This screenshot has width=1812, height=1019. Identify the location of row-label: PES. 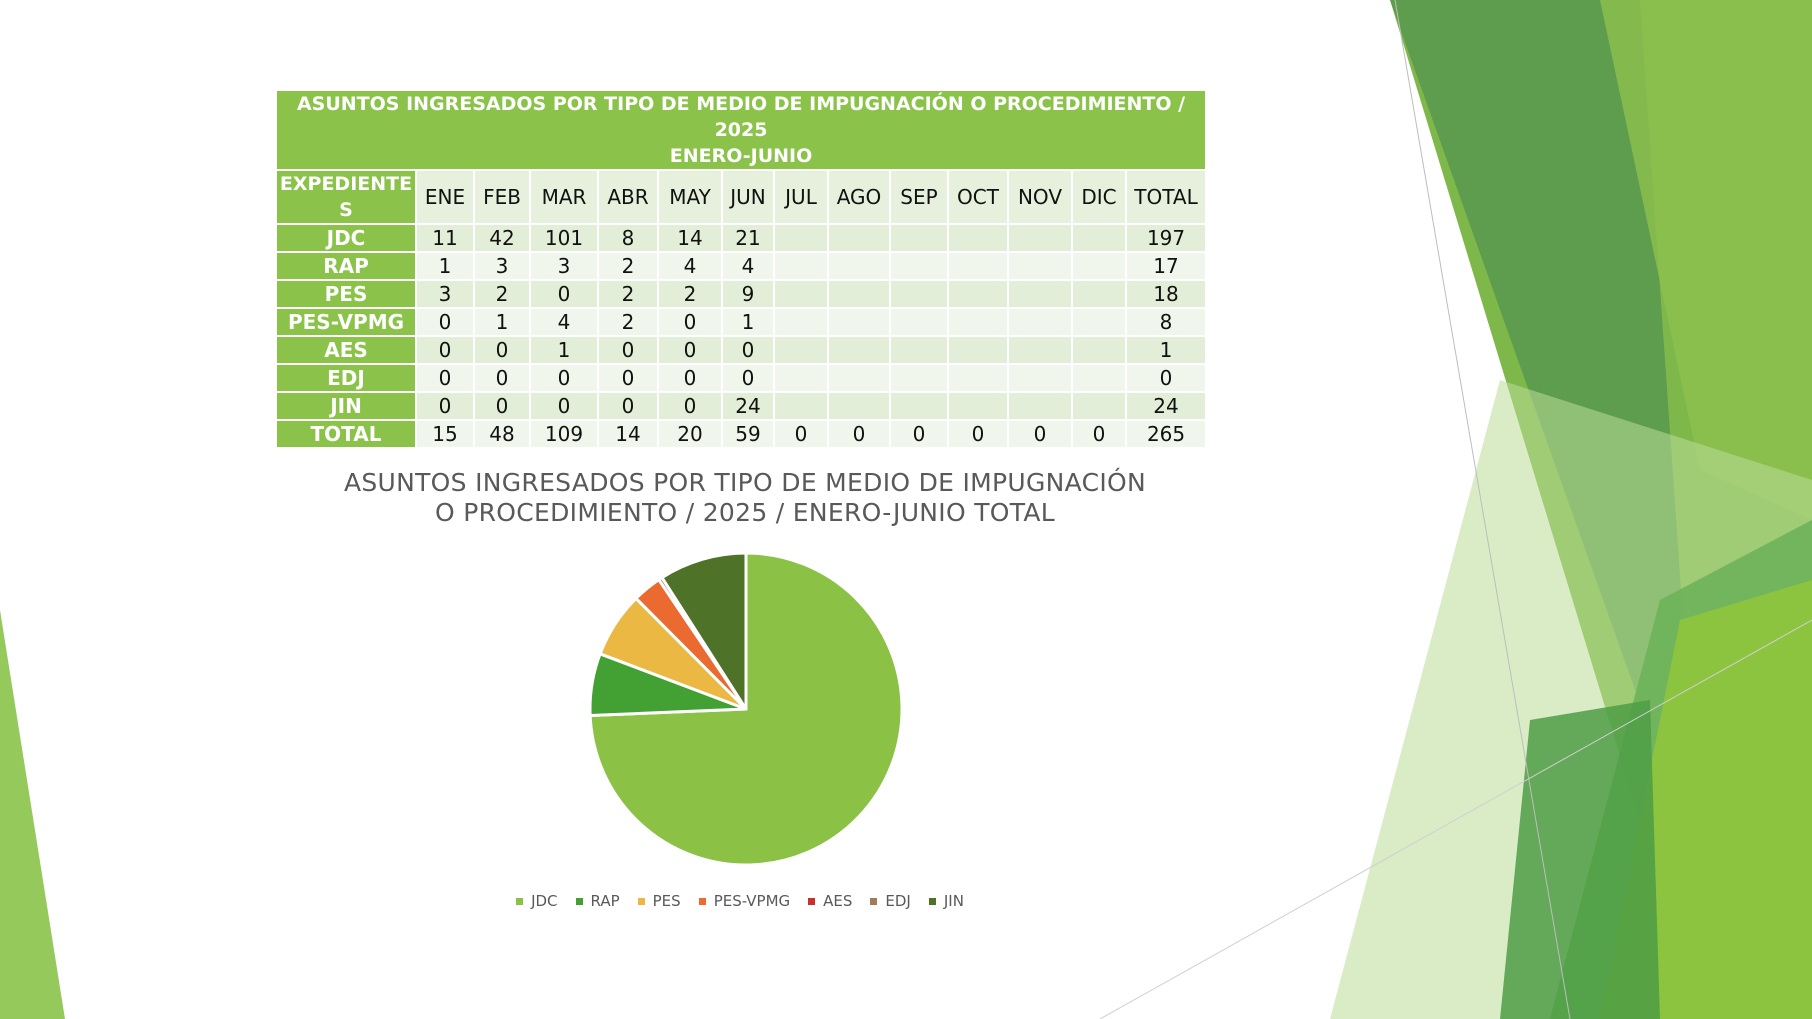
(346, 294).